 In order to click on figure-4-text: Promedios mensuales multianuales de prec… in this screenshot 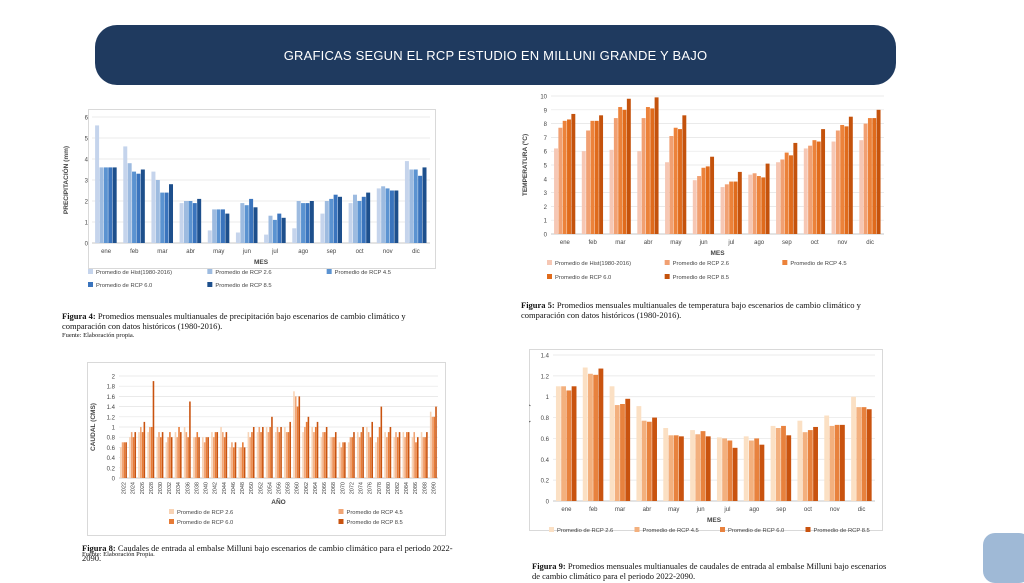, I will do `click(234, 321)`.